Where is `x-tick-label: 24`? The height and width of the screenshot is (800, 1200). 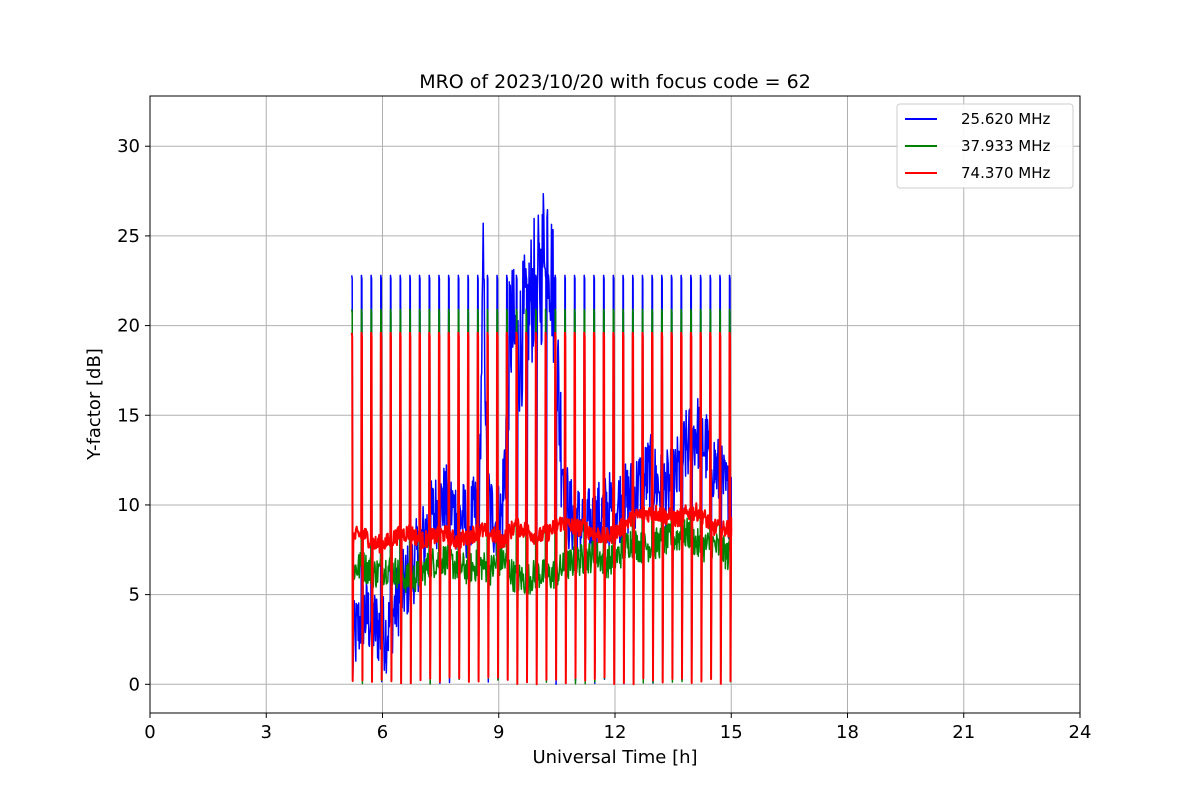
x-tick-label: 24 is located at coordinates (1080, 732).